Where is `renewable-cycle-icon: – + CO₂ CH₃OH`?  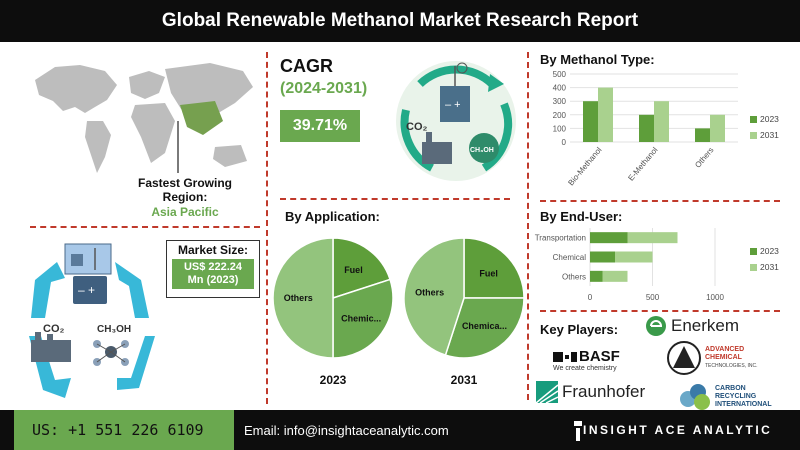 renewable-cycle-icon: – + CO₂ CH₃OH is located at coordinates (456, 121).